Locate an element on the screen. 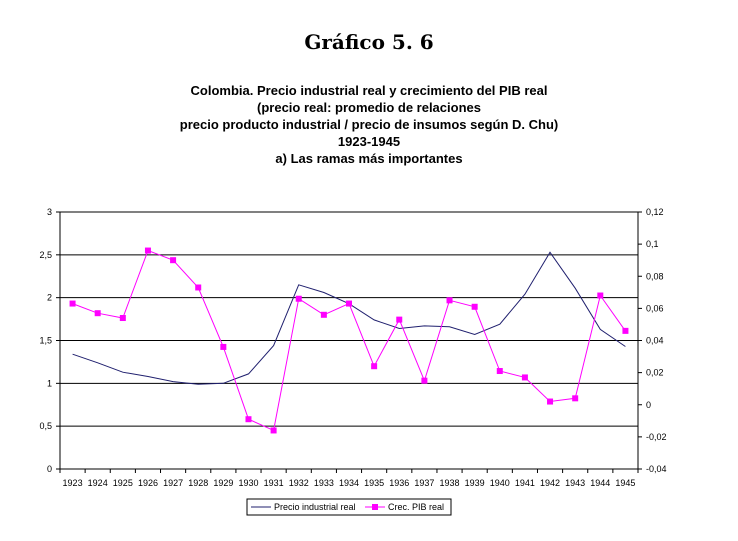  figure-title: Gráfico 5. 6 is located at coordinates (369, 42).